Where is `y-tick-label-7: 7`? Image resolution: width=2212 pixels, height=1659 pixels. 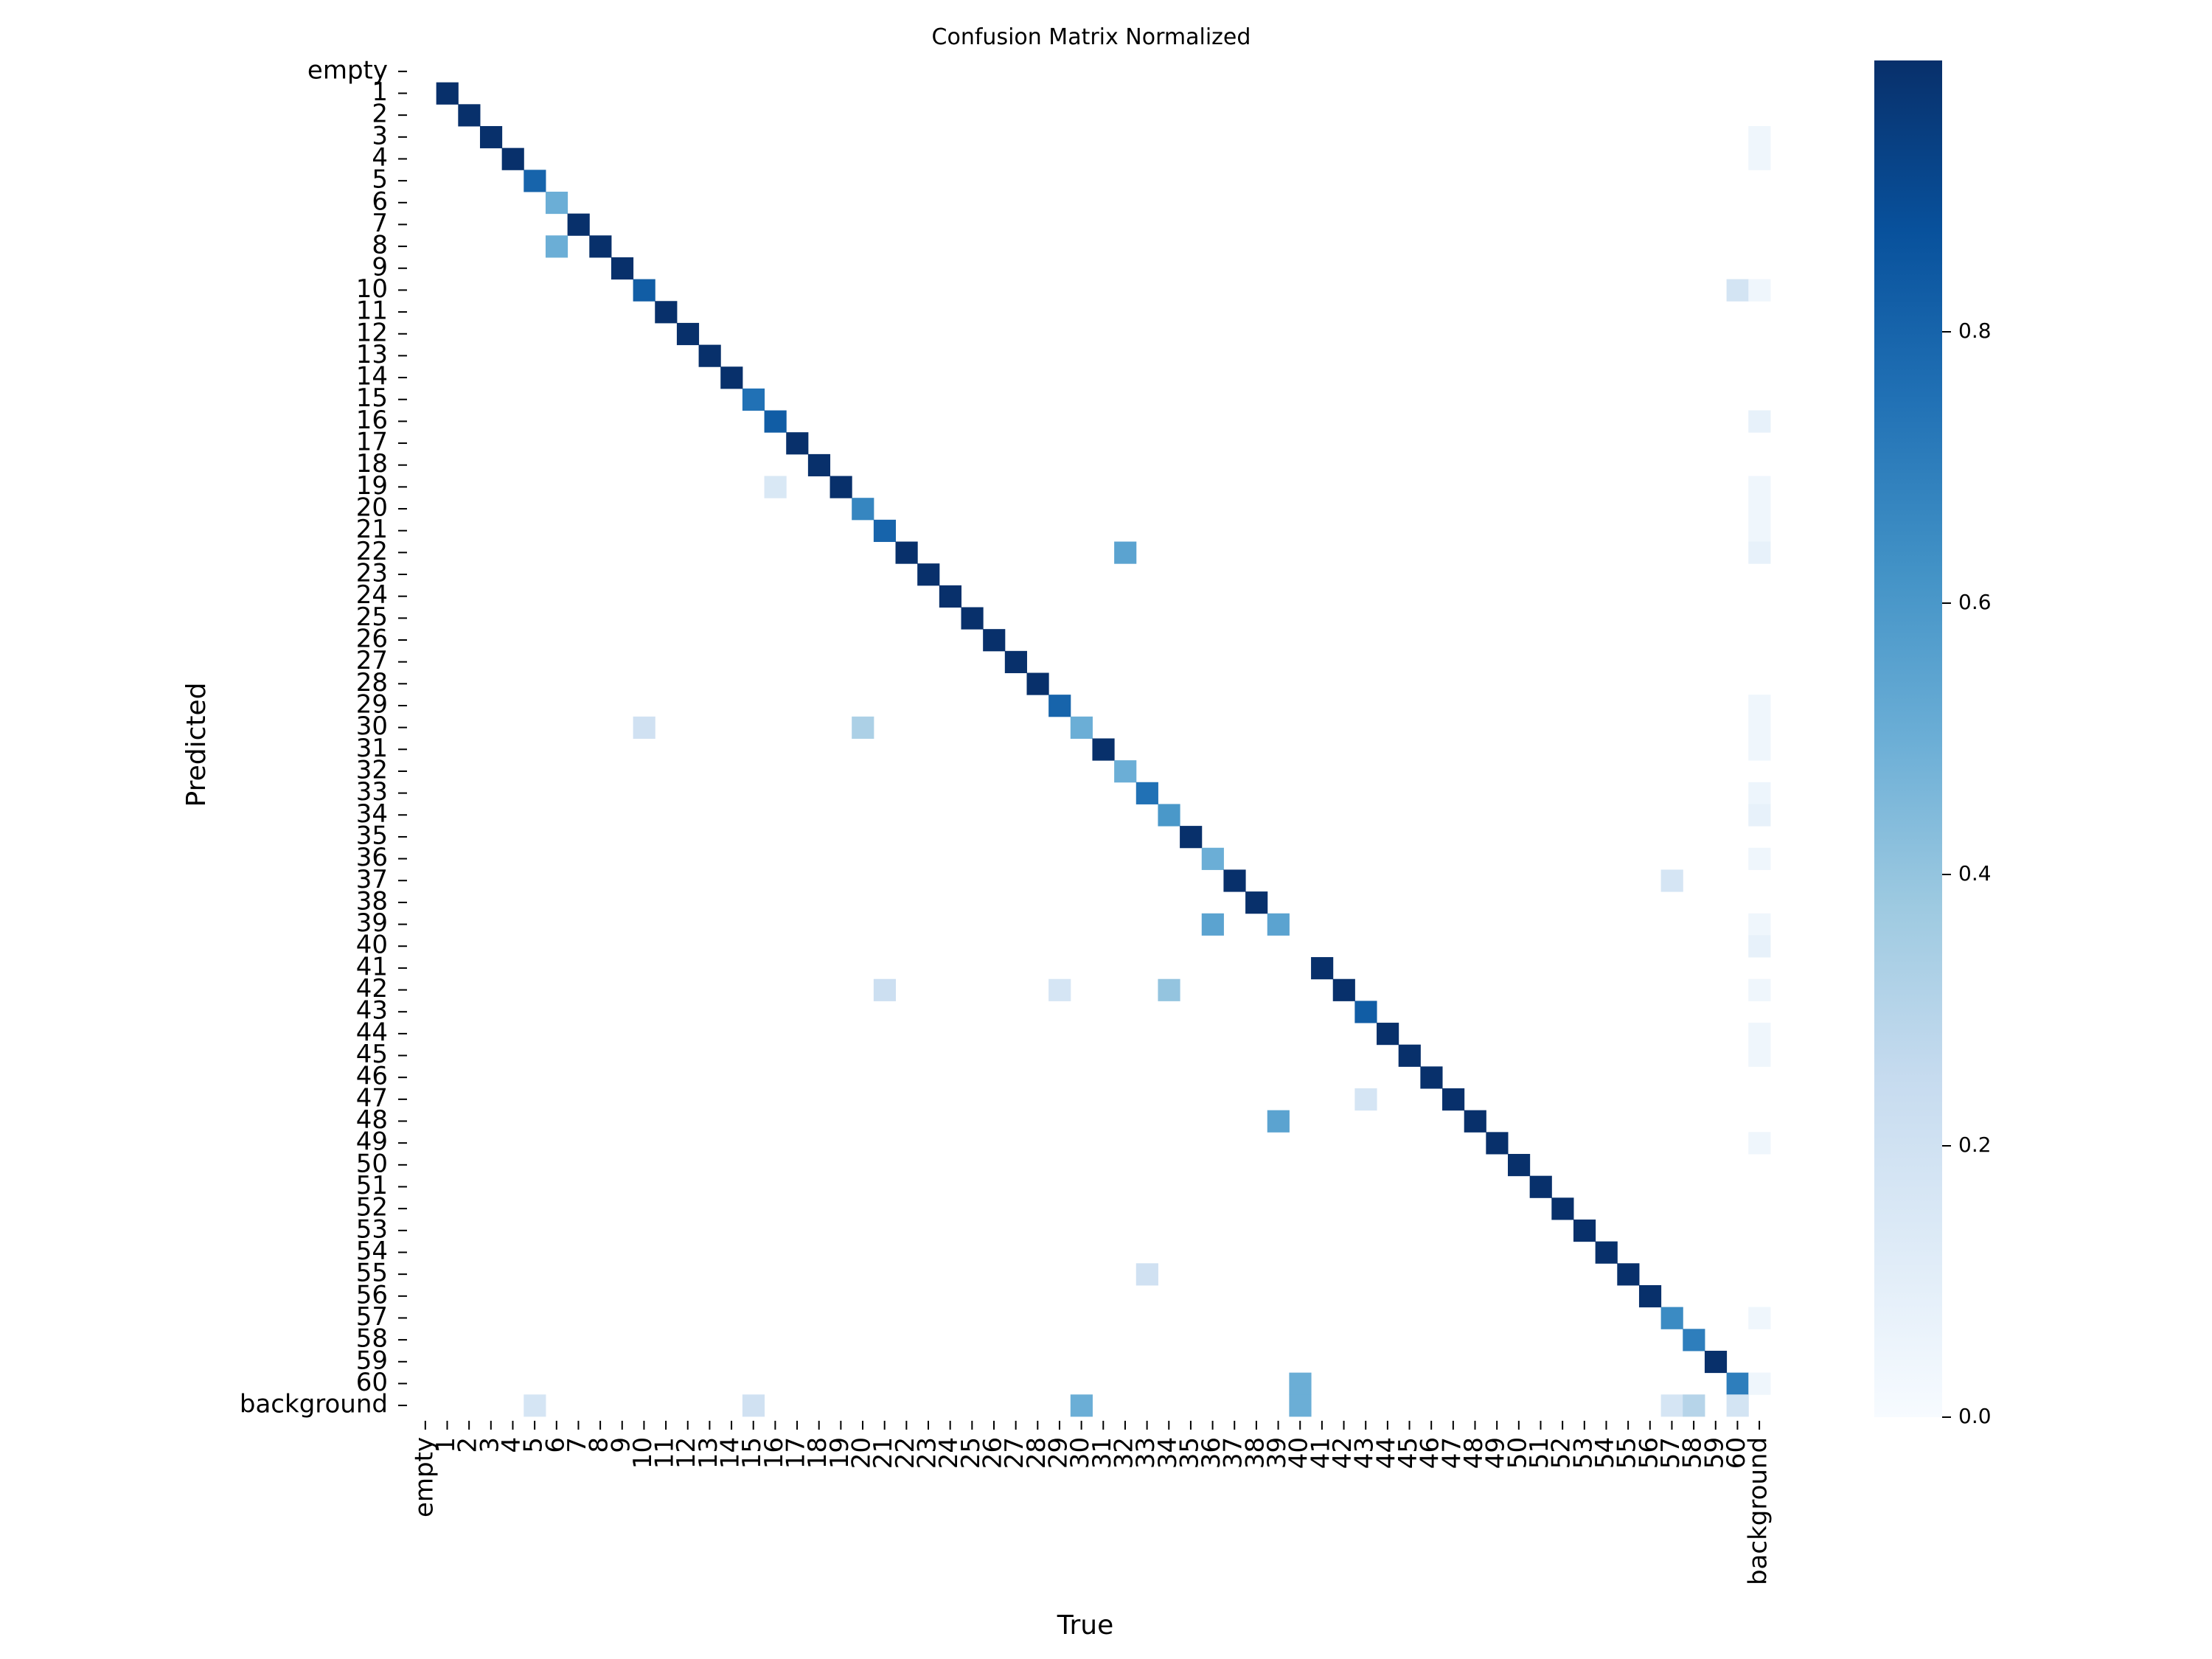
y-tick-label-7: 7 is located at coordinates (380, 223).